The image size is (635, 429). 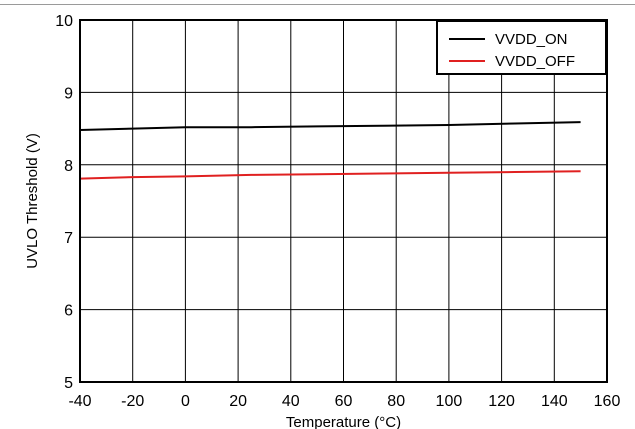 I want to click on legend: VVDD_ON VVDD_OFF, so click(x=521, y=47).